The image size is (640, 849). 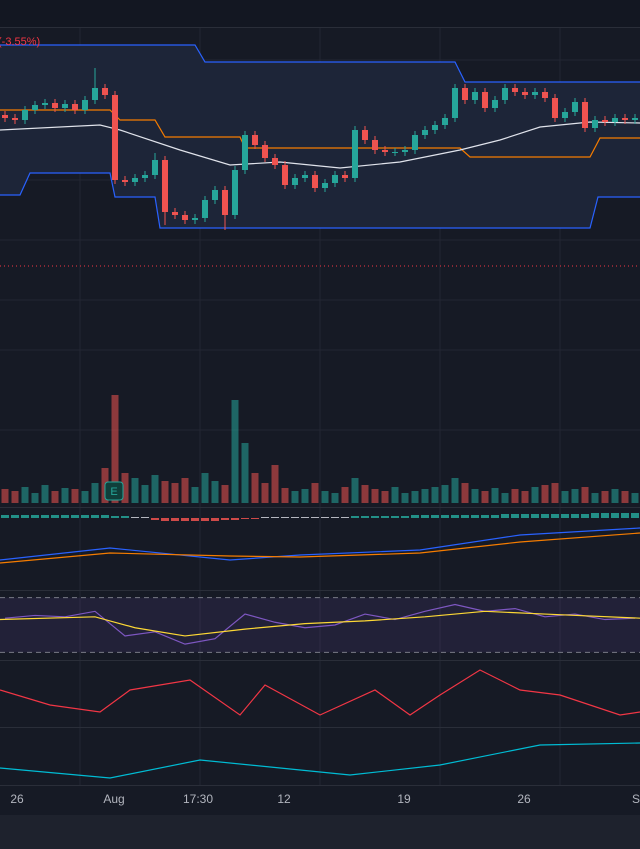 I want to click on top-bar, so click(x=320, y=13).